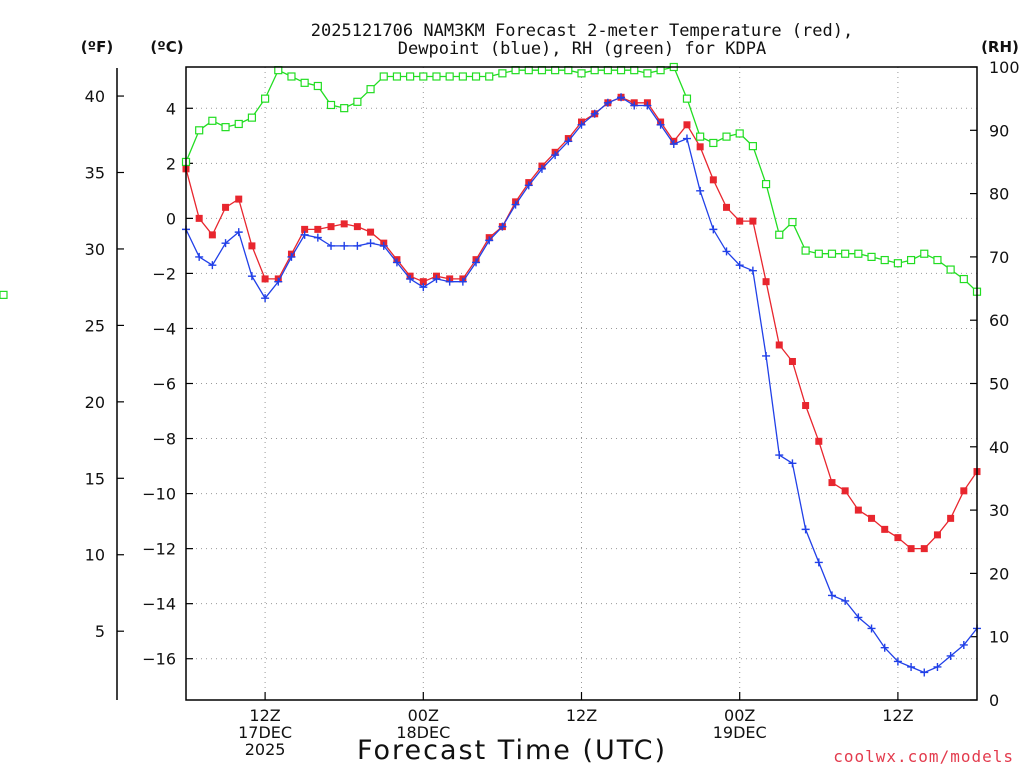 The image size is (1024, 768). Describe the element at coordinates (95, 173) in the screenshot. I see `tick-label-fahrenheit: 35` at that location.